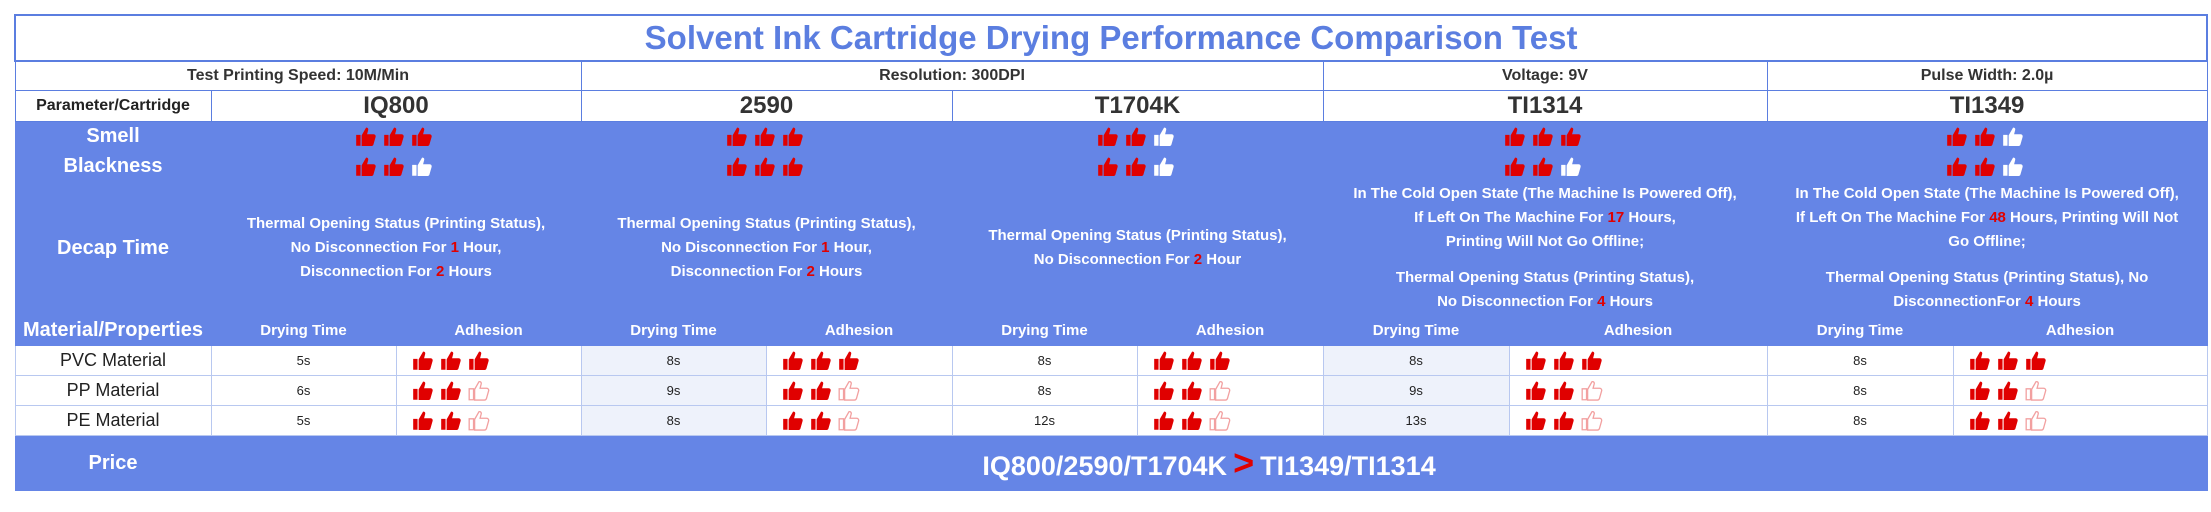 The image size is (2211, 512). I want to click on cartridge-name: TI1349, so click(1987, 106).